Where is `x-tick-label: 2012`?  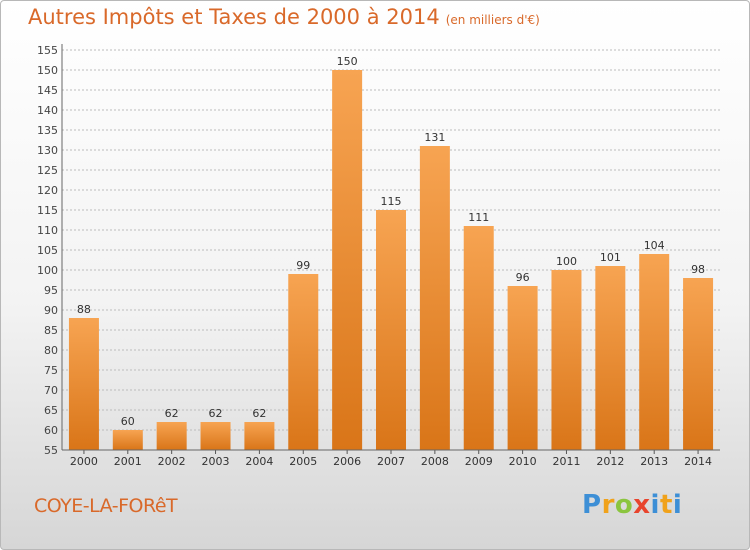 x-tick-label: 2012 is located at coordinates (610, 461).